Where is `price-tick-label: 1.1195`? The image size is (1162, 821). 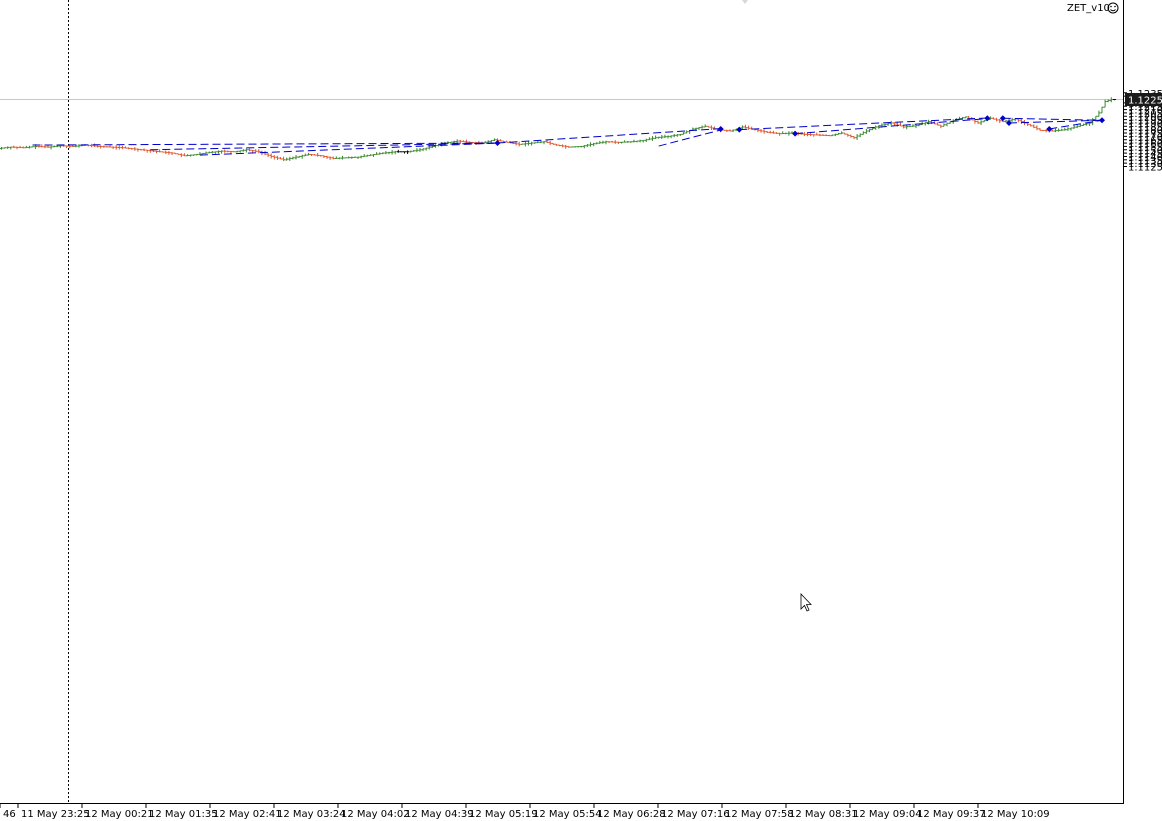
price-tick-label: 1.1195 is located at coordinates (1145, 121).